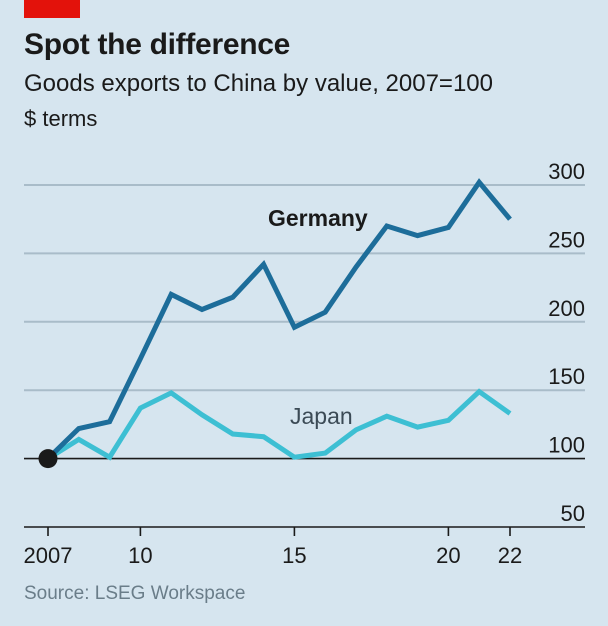 This screenshot has height=626, width=608. What do you see at coordinates (279, 424) in the screenshot?
I see `series-line-japan` at bounding box center [279, 424].